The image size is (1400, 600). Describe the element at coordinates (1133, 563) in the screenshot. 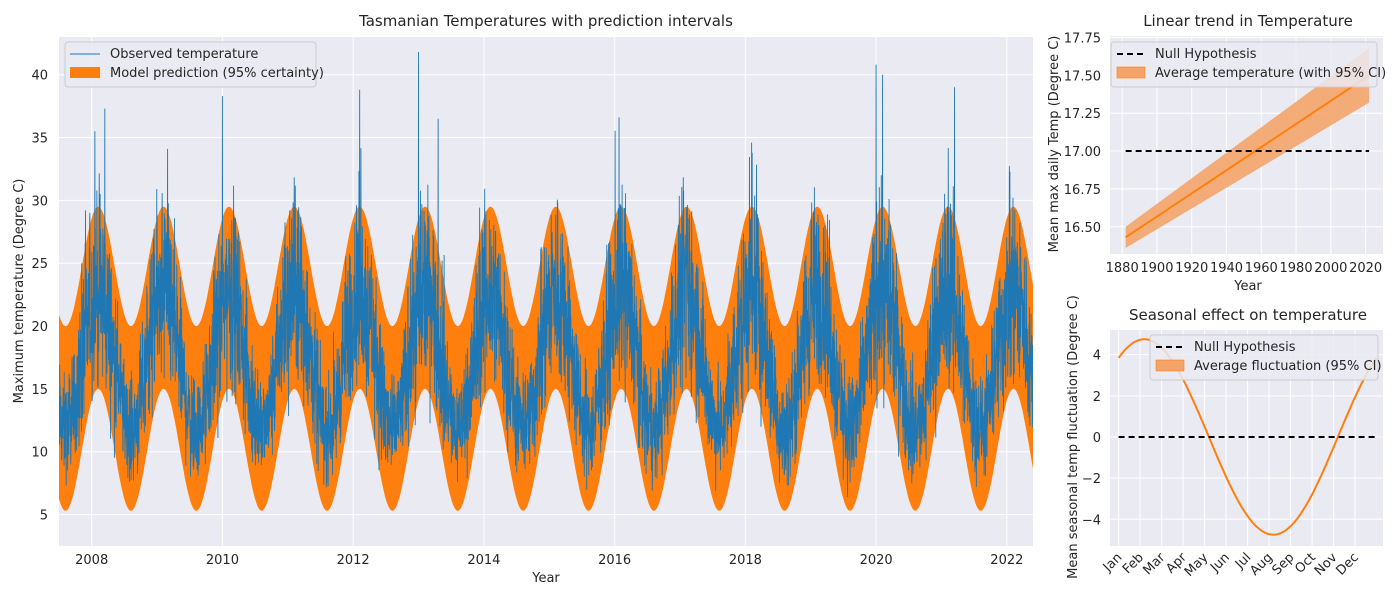

I see `seasonal-x-tick-label: Feb` at that location.